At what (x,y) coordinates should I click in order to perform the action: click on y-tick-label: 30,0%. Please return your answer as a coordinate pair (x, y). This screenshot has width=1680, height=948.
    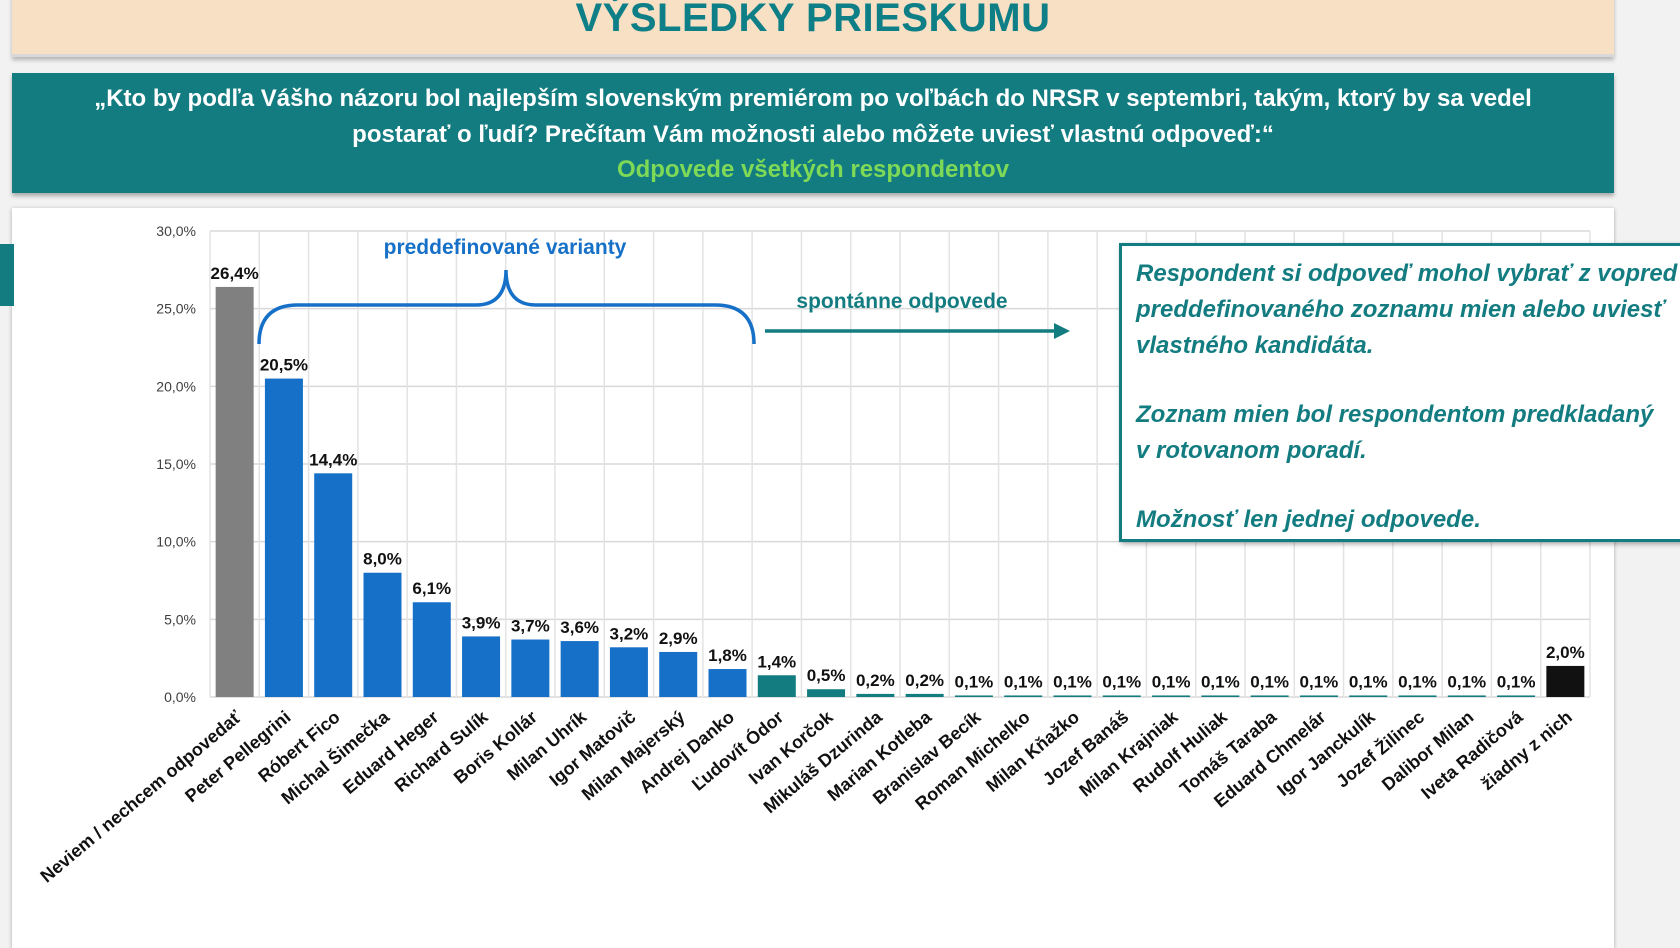
    Looking at the image, I should click on (176, 231).